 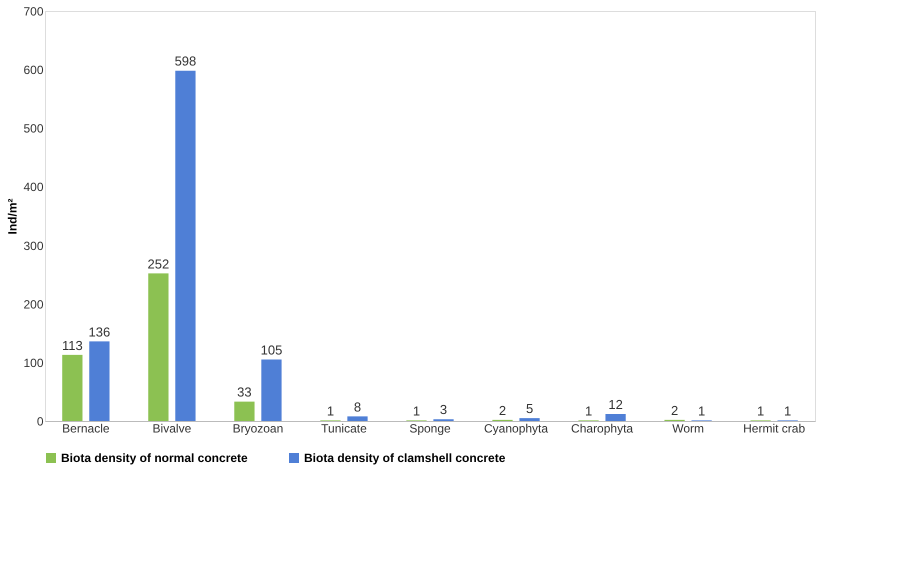 What do you see at coordinates (72, 345) in the screenshot?
I see `data-label: 113` at bounding box center [72, 345].